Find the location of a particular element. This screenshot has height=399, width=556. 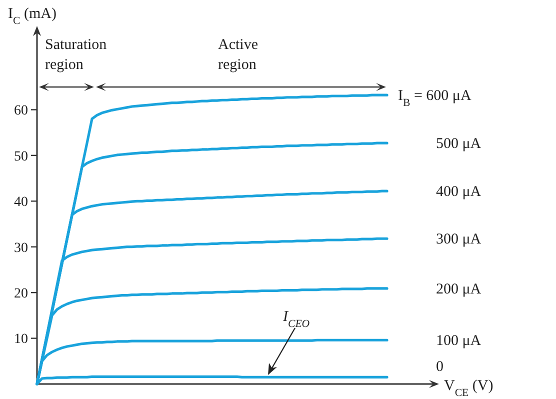

text: 500 μA is located at coordinates (459, 144).